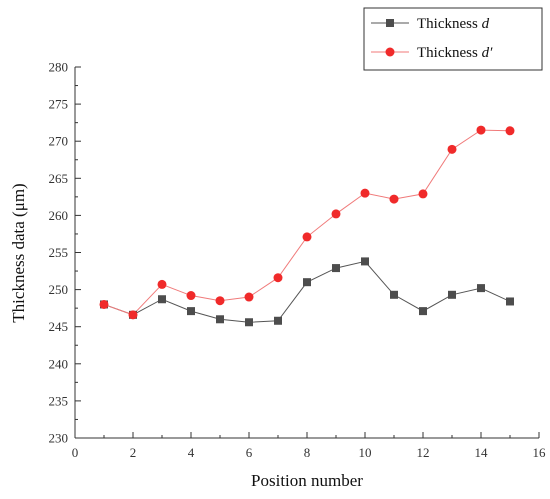 The width and height of the screenshot is (550, 499). Describe the element at coordinates (18, 252) in the screenshot. I see `y-axis-title: Thickness data (μm)` at that location.